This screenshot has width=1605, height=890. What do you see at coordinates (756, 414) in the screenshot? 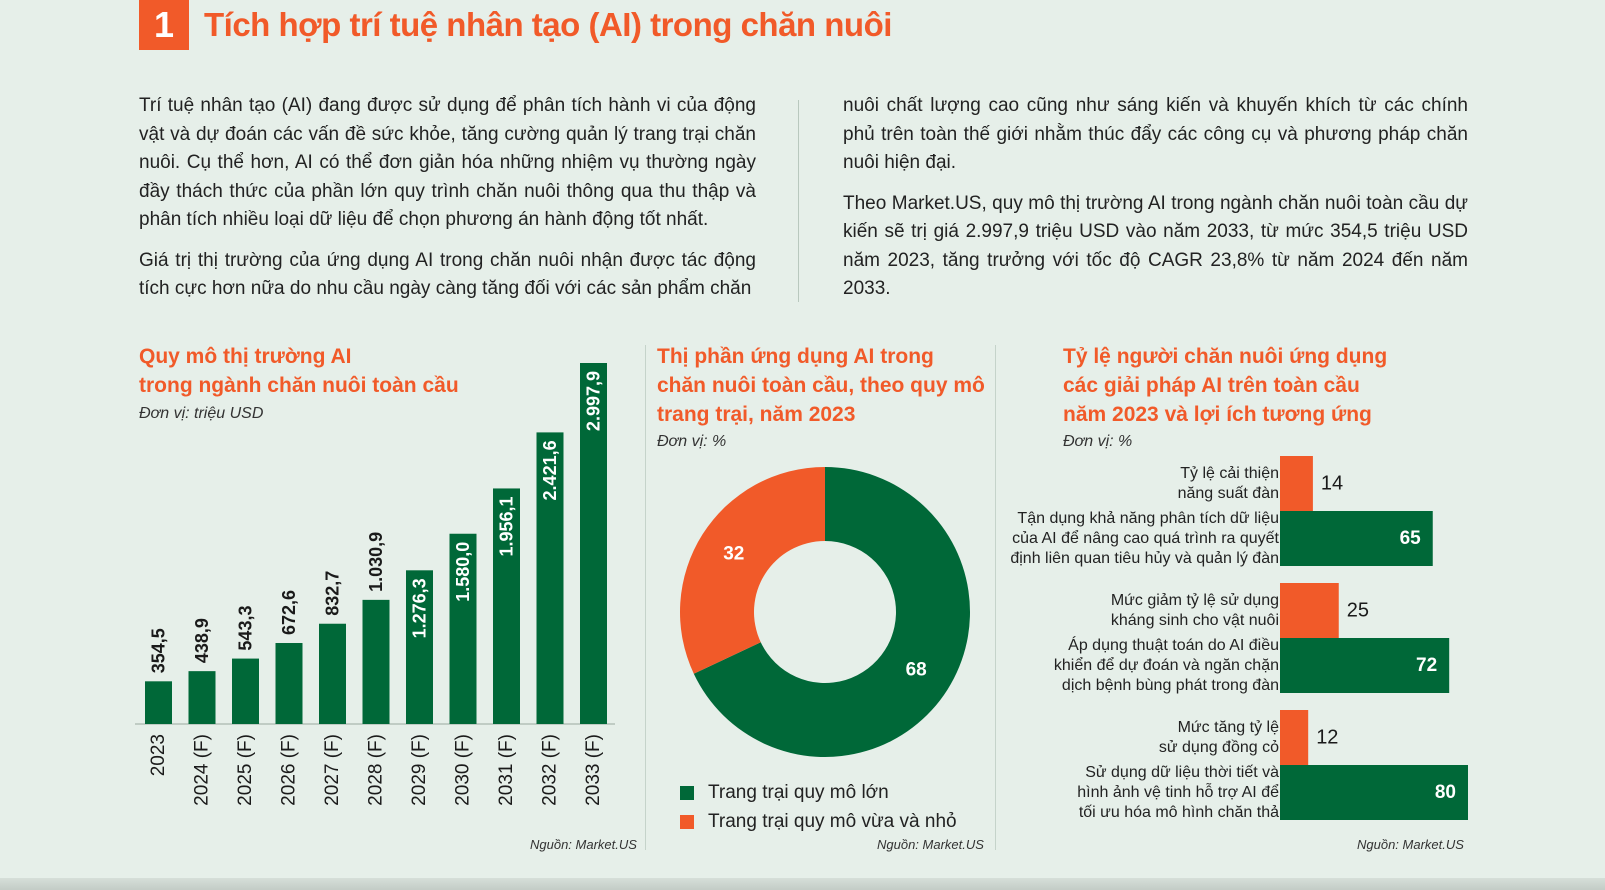
I see `chart-title-line: trang trại, năm 2023` at bounding box center [756, 414].